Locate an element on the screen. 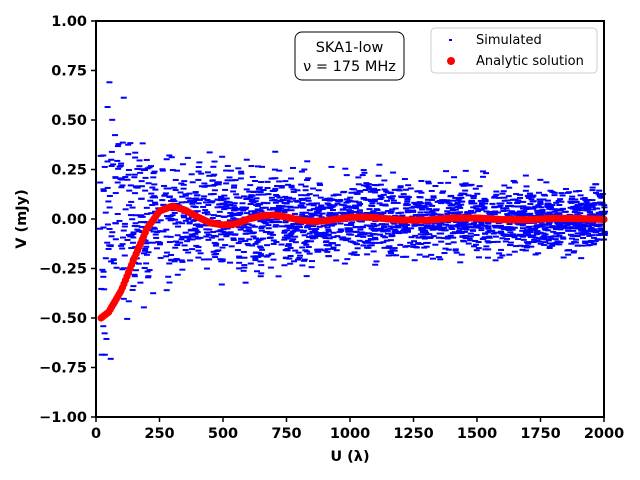  x-tick-label: 1000 is located at coordinates (350, 434).